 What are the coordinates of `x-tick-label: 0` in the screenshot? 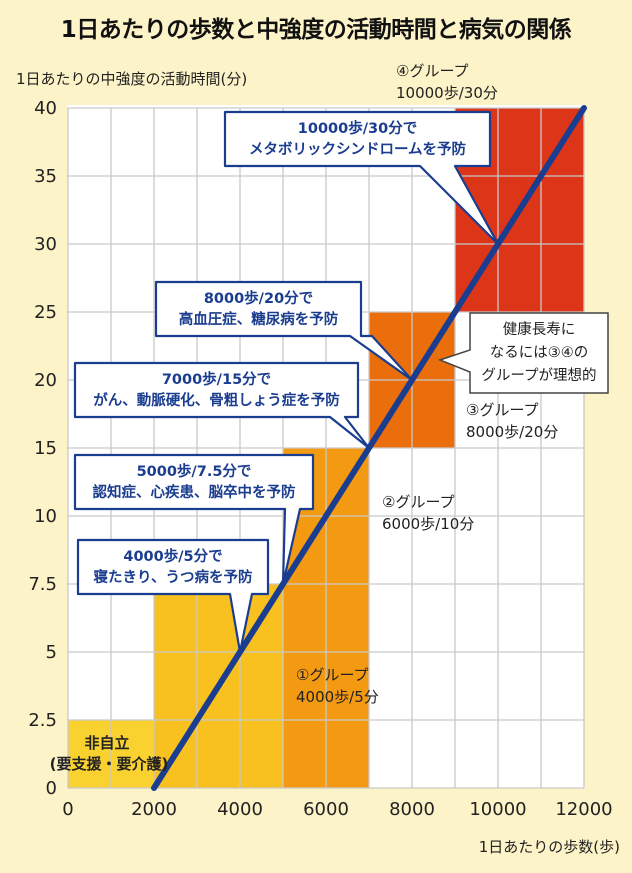 It's located at (67, 809).